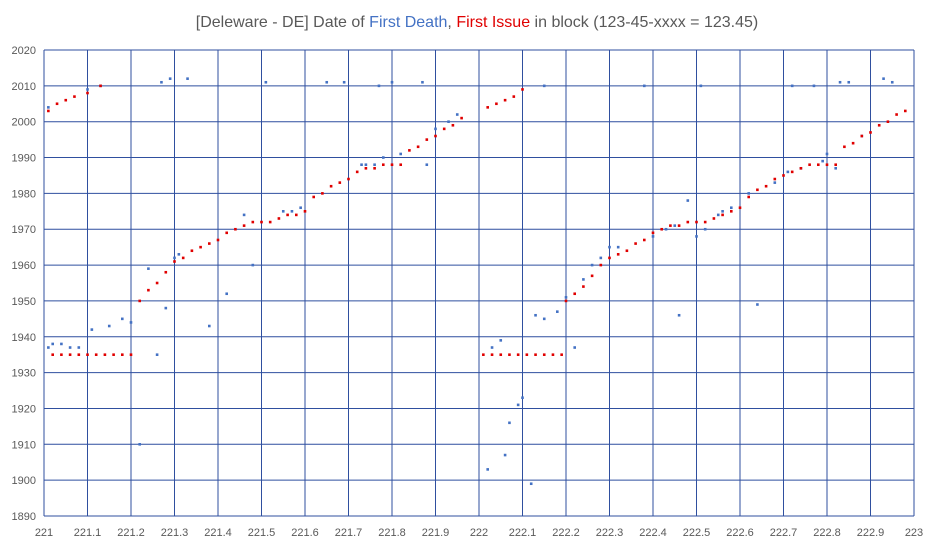  What do you see at coordinates (523, 533) in the screenshot?
I see `x-tick-label: 222.1` at bounding box center [523, 533].